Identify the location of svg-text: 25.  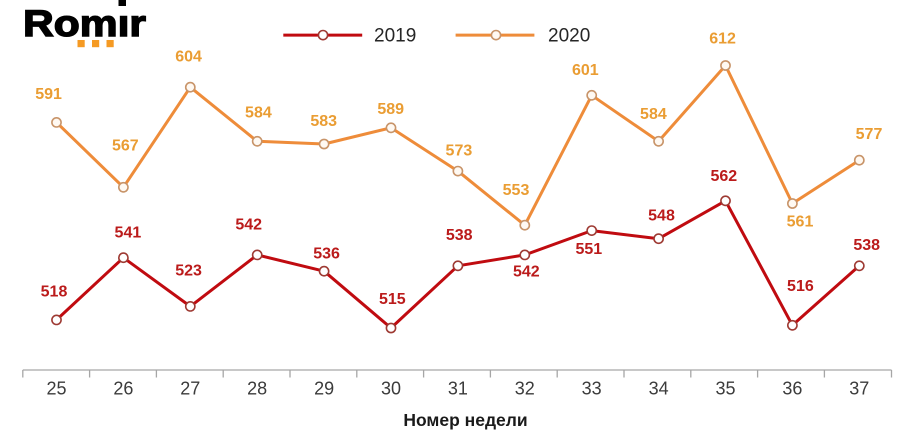
(56, 389).